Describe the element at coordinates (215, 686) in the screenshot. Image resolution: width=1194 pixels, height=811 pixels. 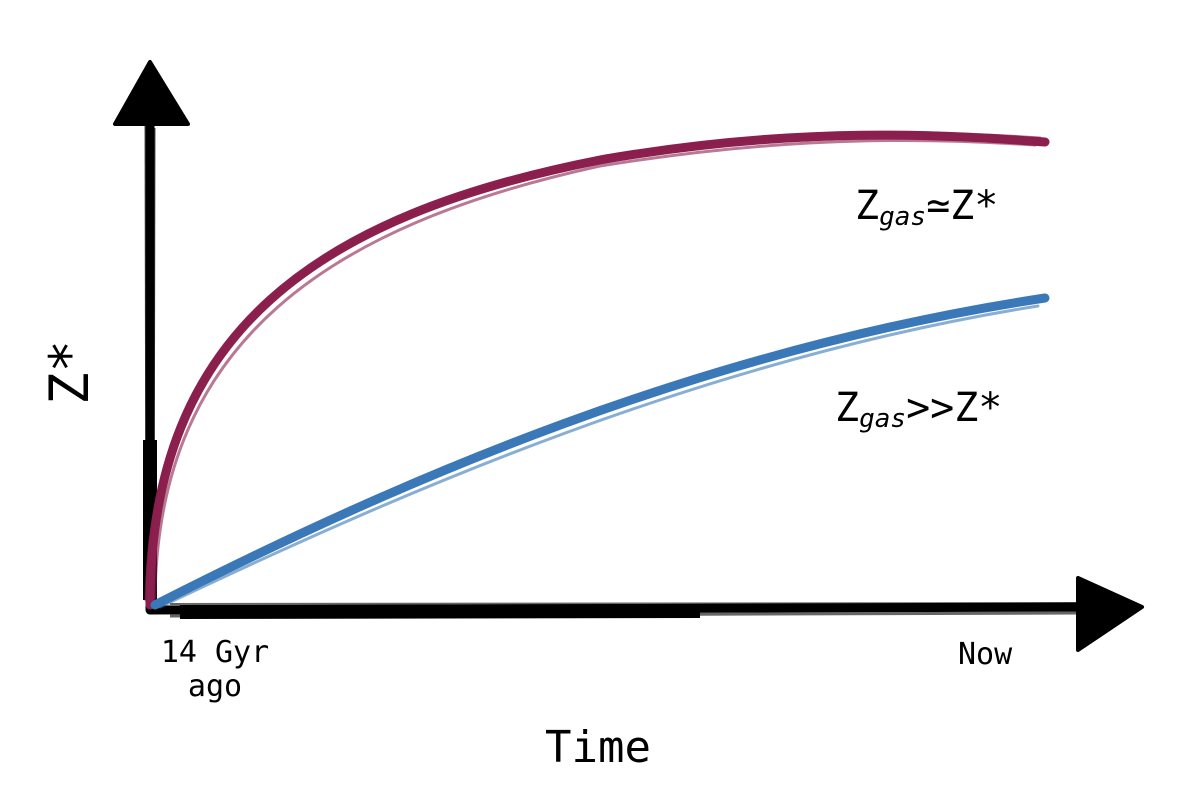
I see `x-tick-start-line2: ago` at that location.